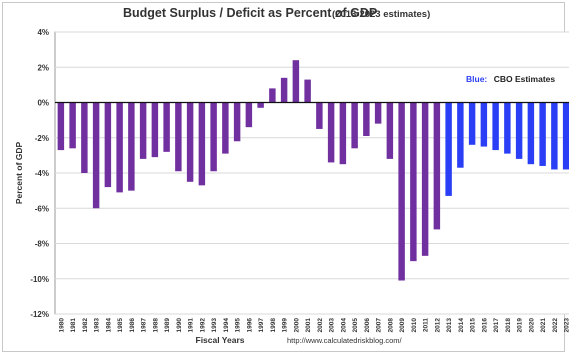  Describe the element at coordinates (437, 325) in the screenshot. I see `x-tick-label: 2012` at that location.